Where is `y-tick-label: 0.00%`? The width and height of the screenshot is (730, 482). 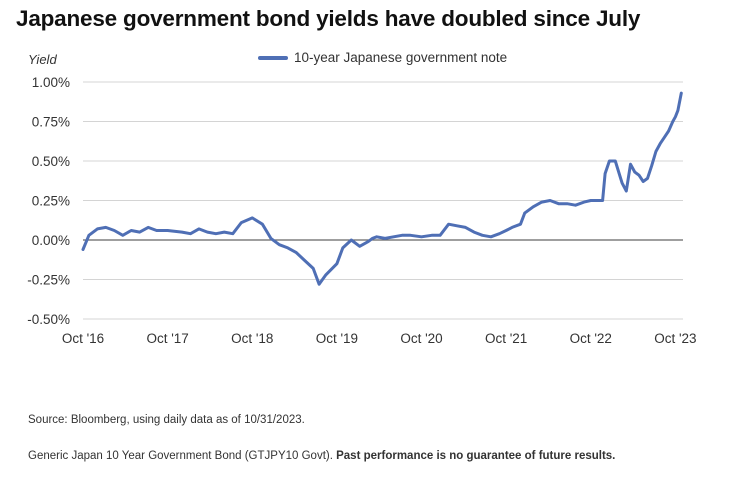
y-tick-label: 0.00% is located at coordinates (51, 240).